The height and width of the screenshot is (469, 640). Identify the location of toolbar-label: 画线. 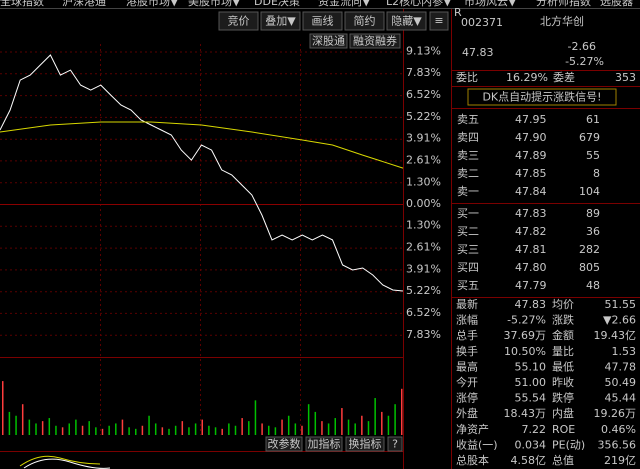
(323, 21).